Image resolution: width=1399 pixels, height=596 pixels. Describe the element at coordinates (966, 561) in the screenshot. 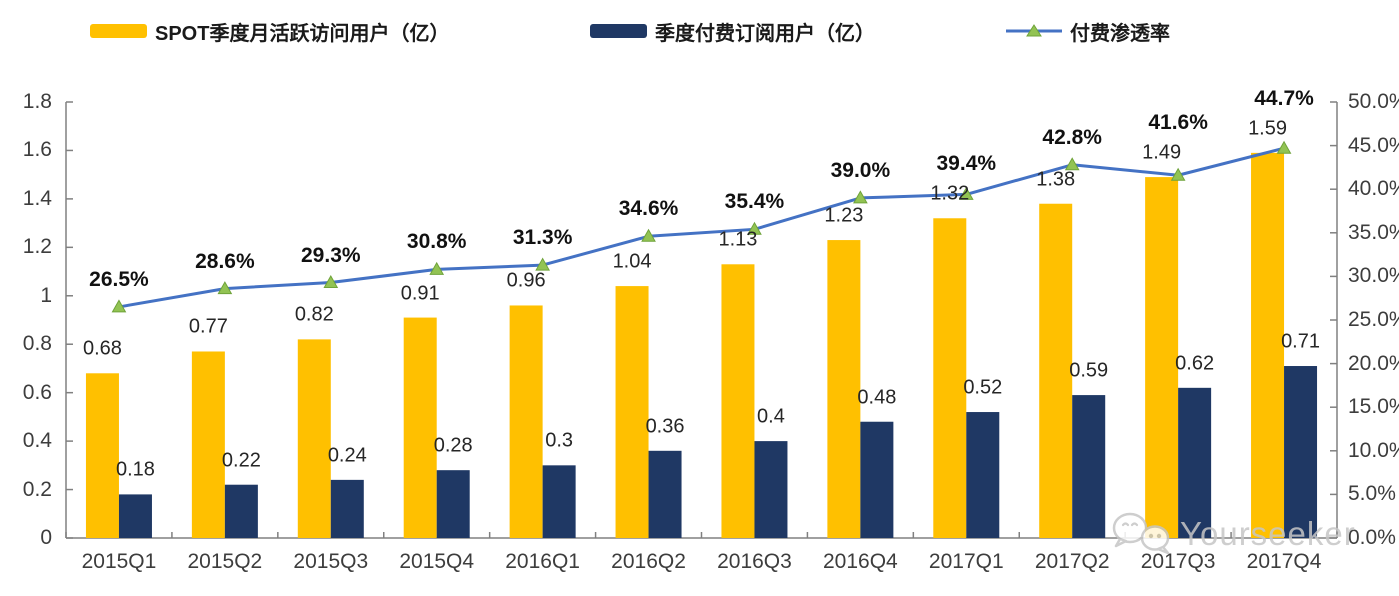

I see `category-label: 2017Q1` at that location.